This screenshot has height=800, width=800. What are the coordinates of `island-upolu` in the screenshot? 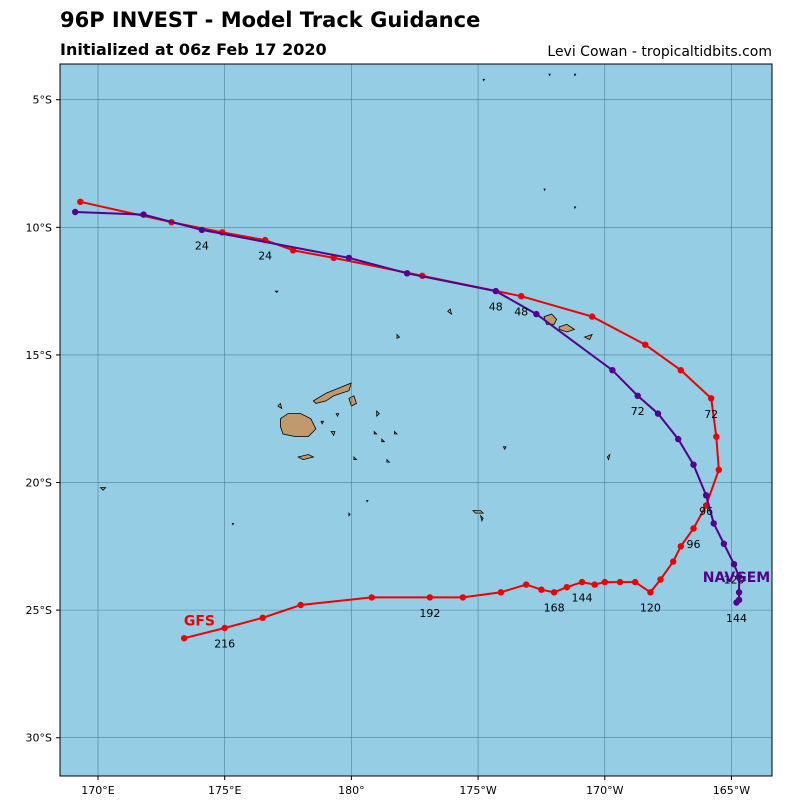 It's located at (567, 328).